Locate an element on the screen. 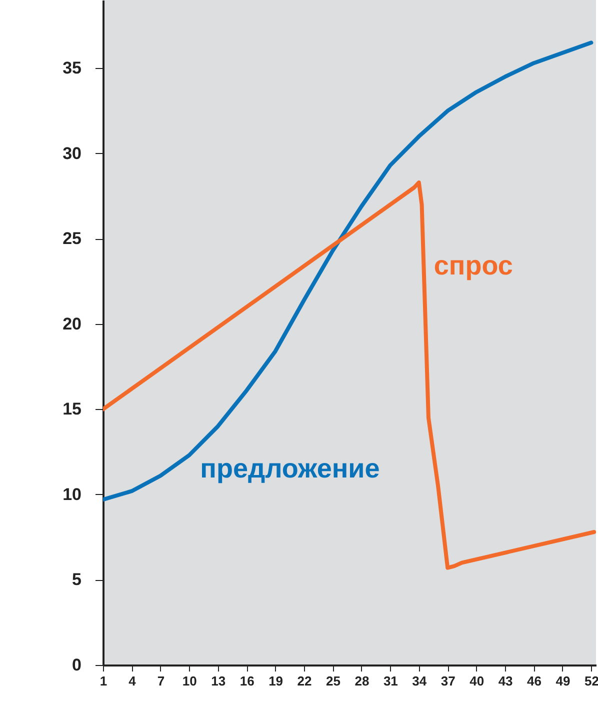 Image resolution: width=598 pixels, height=705 pixels. y-tick-label: 15 is located at coordinates (72, 409).